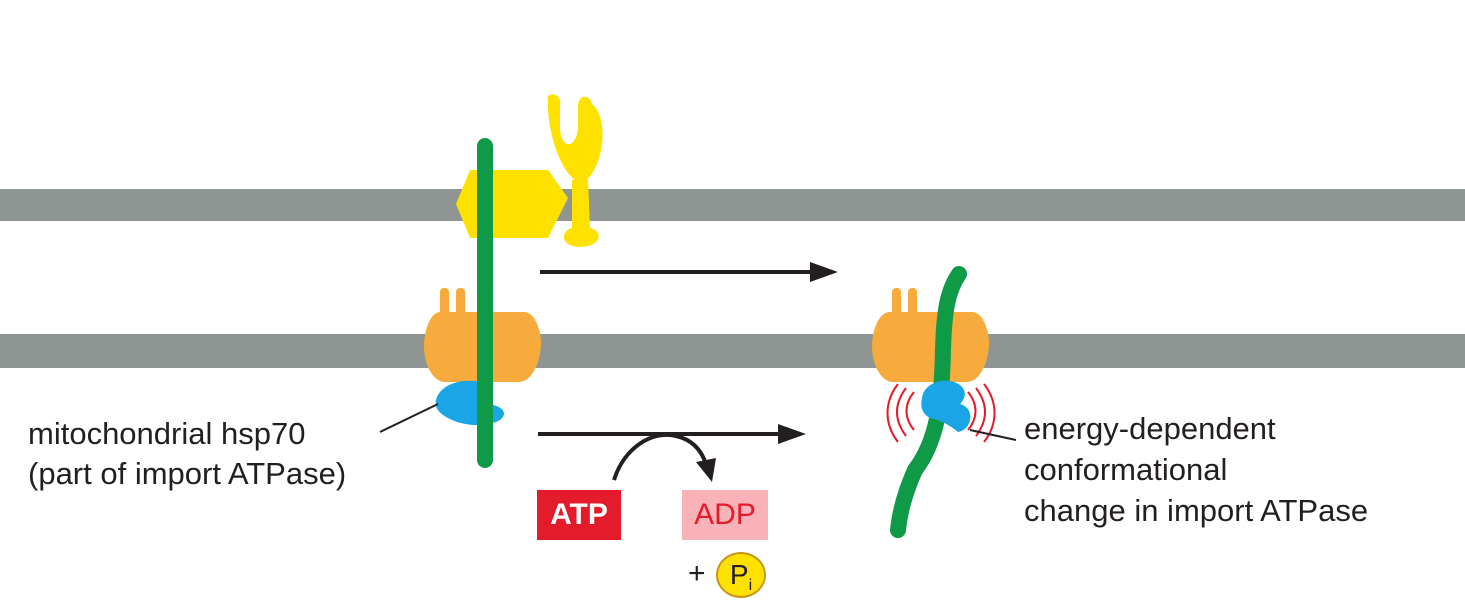 This screenshot has height=612, width=1465. Describe the element at coordinates (469, 403) in the screenshot. I see `hsp70-left` at that location.